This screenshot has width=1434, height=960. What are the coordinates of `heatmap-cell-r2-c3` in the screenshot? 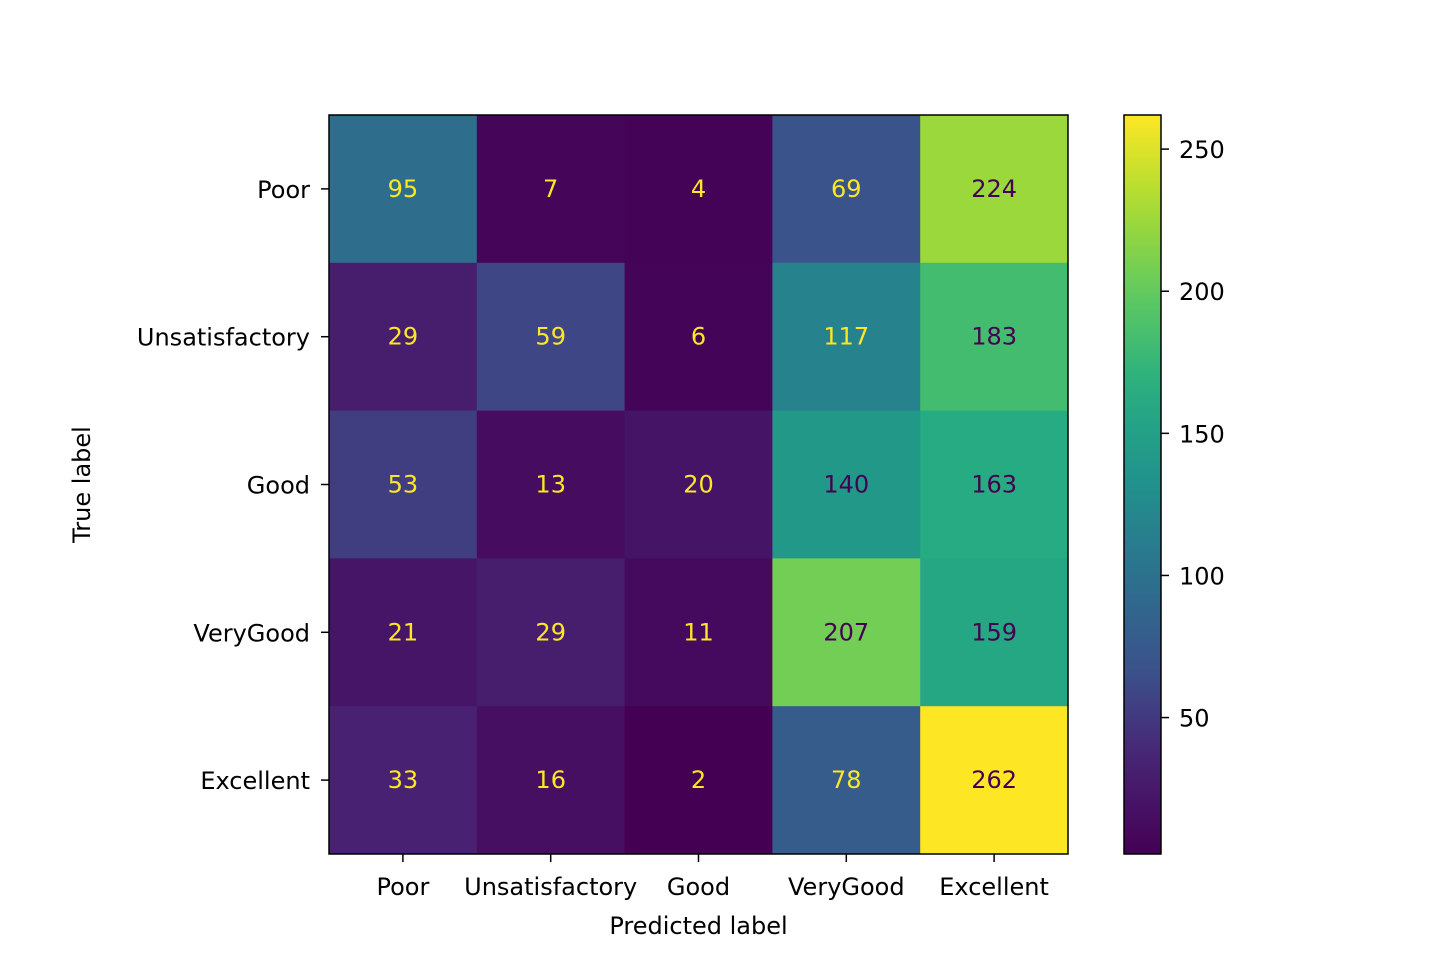 It's located at (846, 484).